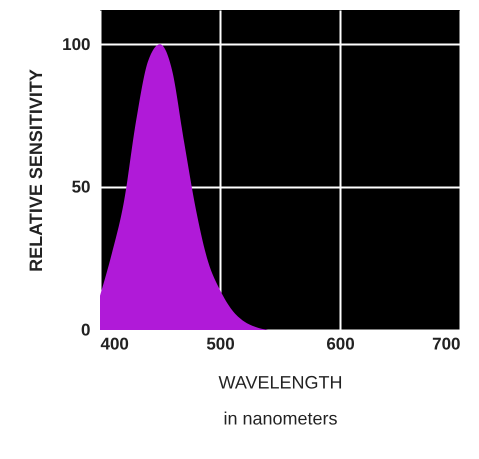  Describe the element at coordinates (280, 418) in the screenshot. I see `text: in nanometers` at that location.